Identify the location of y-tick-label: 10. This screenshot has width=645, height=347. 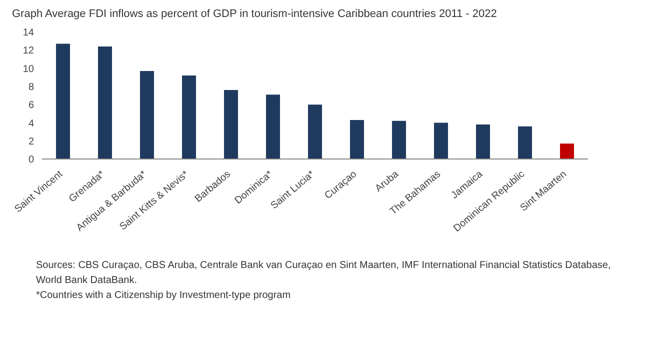
(28, 69).